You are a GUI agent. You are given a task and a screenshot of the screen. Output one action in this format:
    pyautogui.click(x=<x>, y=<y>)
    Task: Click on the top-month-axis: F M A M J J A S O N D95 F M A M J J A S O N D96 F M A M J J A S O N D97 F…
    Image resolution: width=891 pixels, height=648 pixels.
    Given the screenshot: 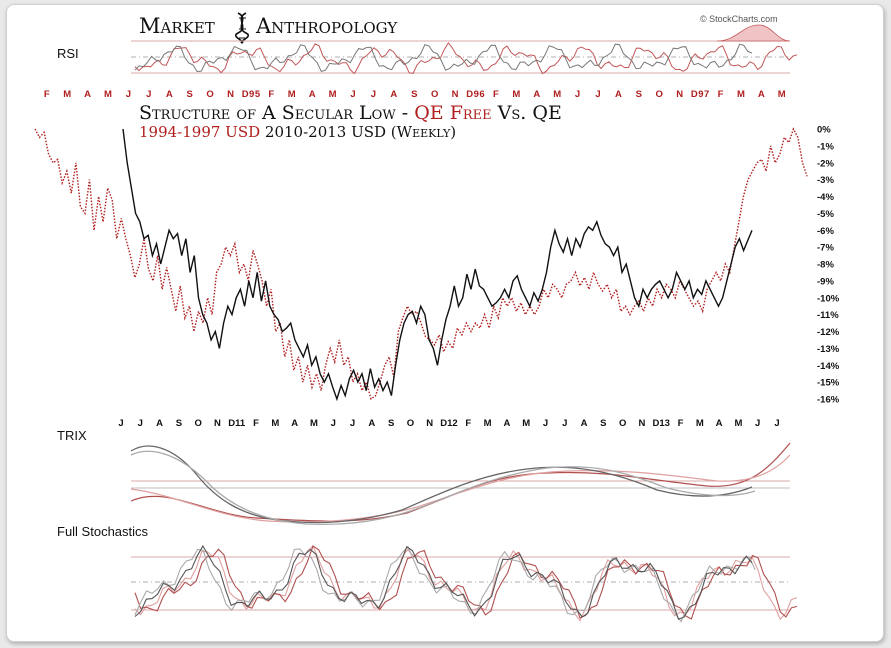 What is the action you would take?
    pyautogui.click(x=415, y=94)
    